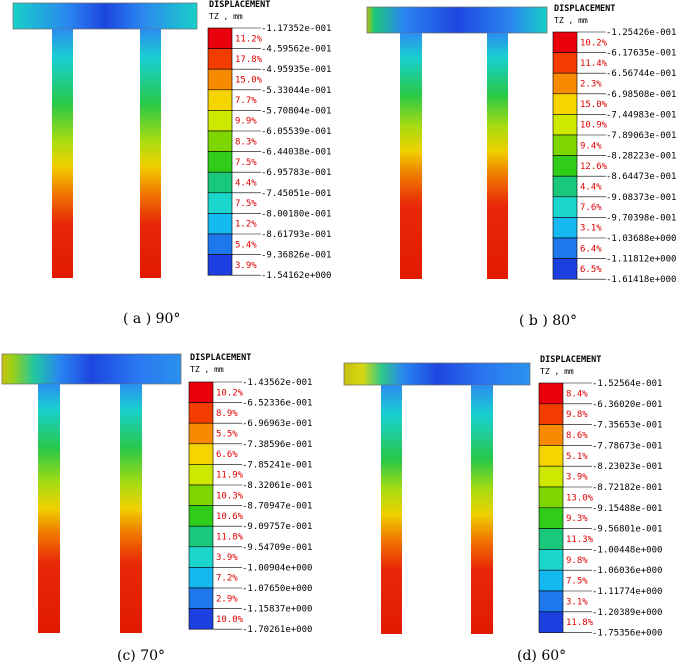  What do you see at coordinates (641, 177) in the screenshot?
I see `legend-value: -8.64473e-001` at bounding box center [641, 177].